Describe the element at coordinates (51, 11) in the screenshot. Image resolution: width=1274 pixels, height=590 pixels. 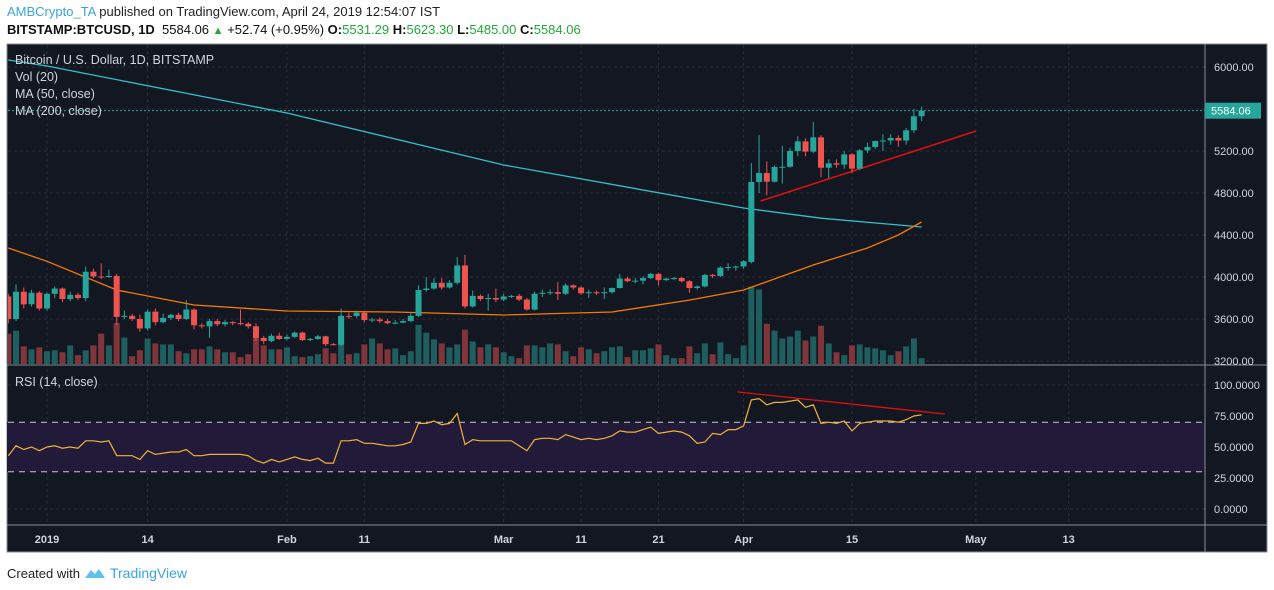
I see `author-link: AMBCrypto_TA` at that location.